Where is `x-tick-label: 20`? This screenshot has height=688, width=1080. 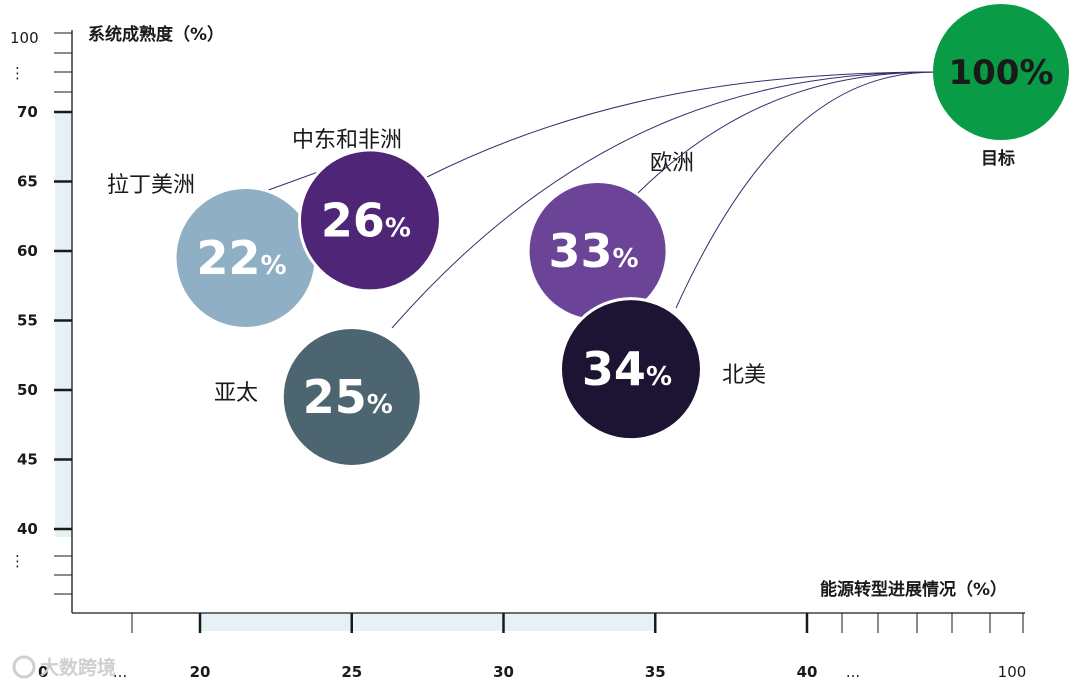
x-tick-label: 20 is located at coordinates (200, 672).